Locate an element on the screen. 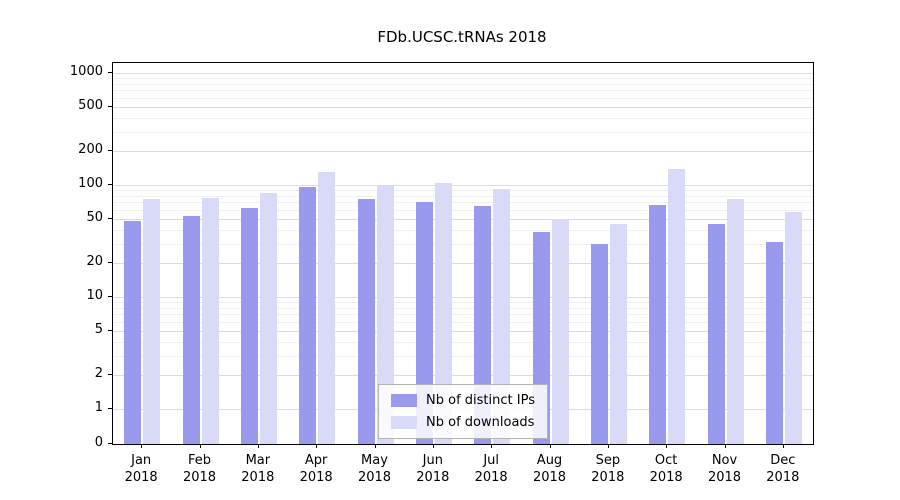 The height and width of the screenshot is (500, 900). bar-downloads-may is located at coordinates (385, 314).